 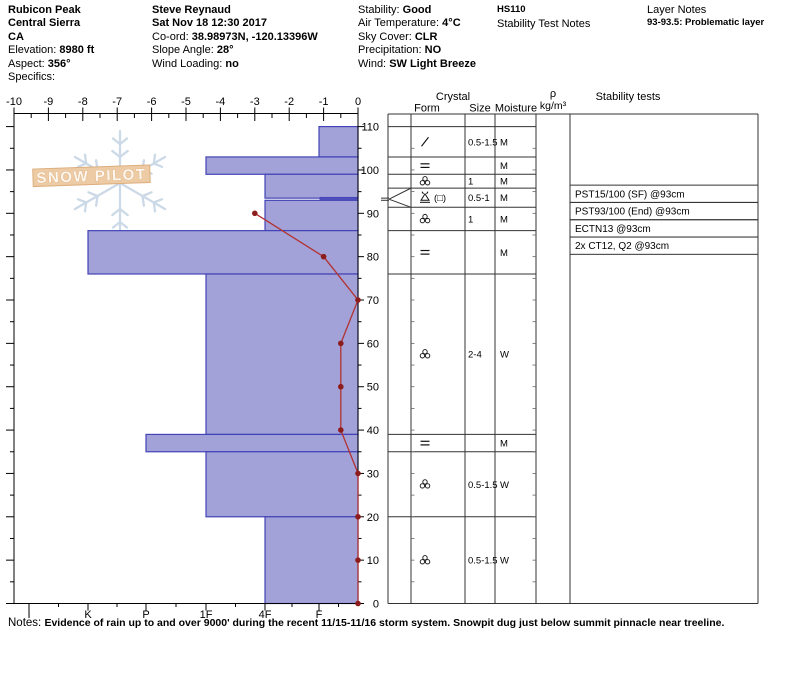 I want to click on depth-tick-label: 10, so click(x=373, y=561).